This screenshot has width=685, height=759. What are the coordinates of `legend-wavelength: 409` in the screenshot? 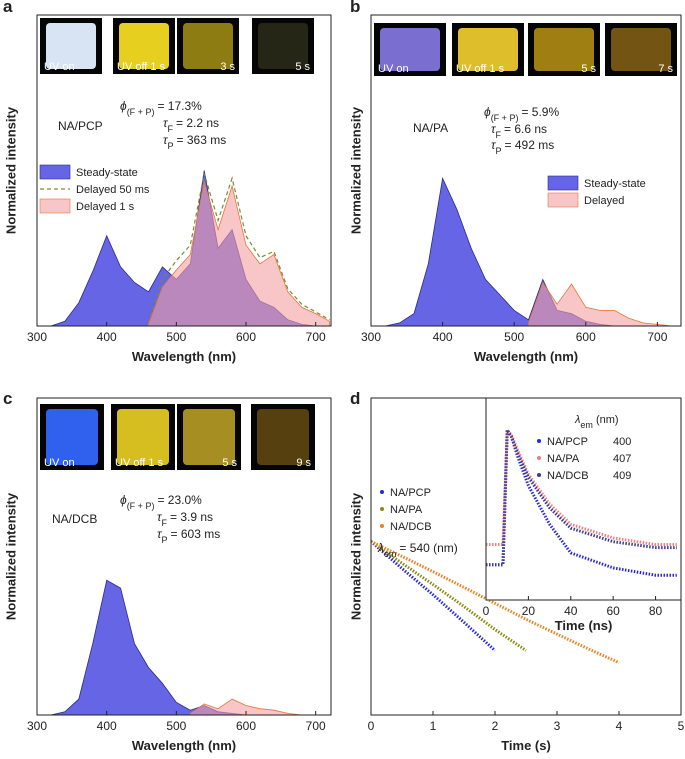 It's located at (622, 476).